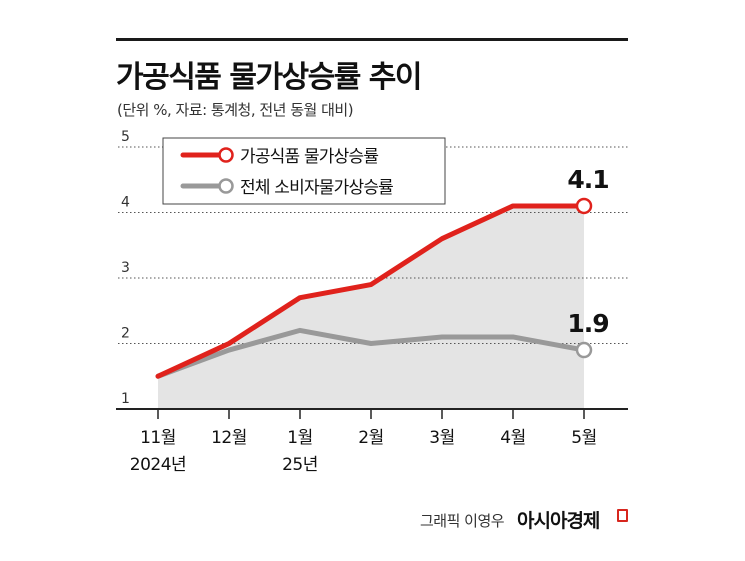 The height and width of the screenshot is (561, 745). What do you see at coordinates (125, 399) in the screenshot?
I see `y-tick-label: 1` at bounding box center [125, 399].